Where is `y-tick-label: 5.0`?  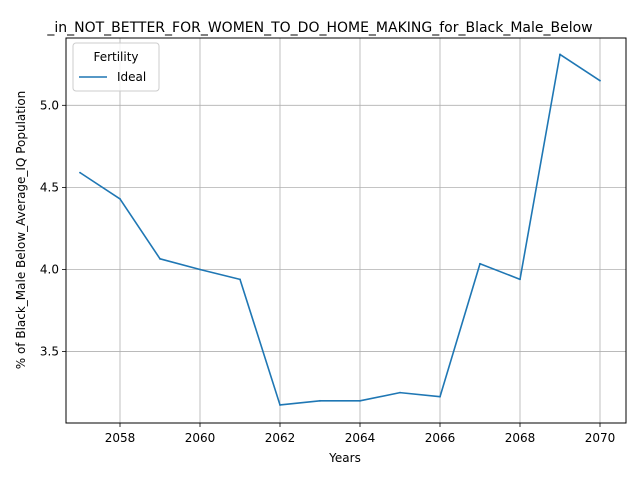 y-tick-label: 5.0 is located at coordinates (49, 105).